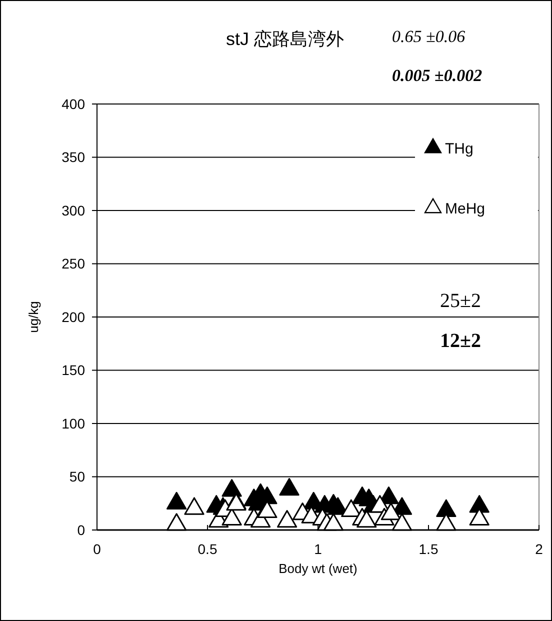 The width and height of the screenshot is (552, 621). I want to click on annotation: 25±2, so click(460, 301).